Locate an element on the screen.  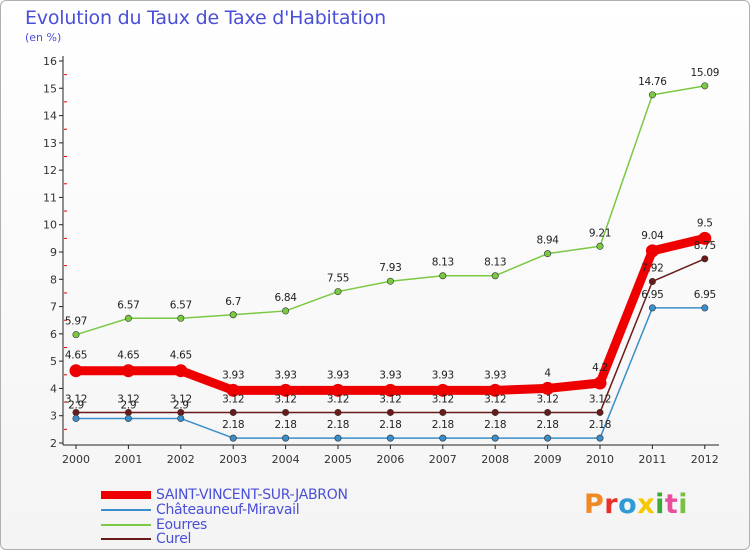
data-label: 8.75 is located at coordinates (705, 246).